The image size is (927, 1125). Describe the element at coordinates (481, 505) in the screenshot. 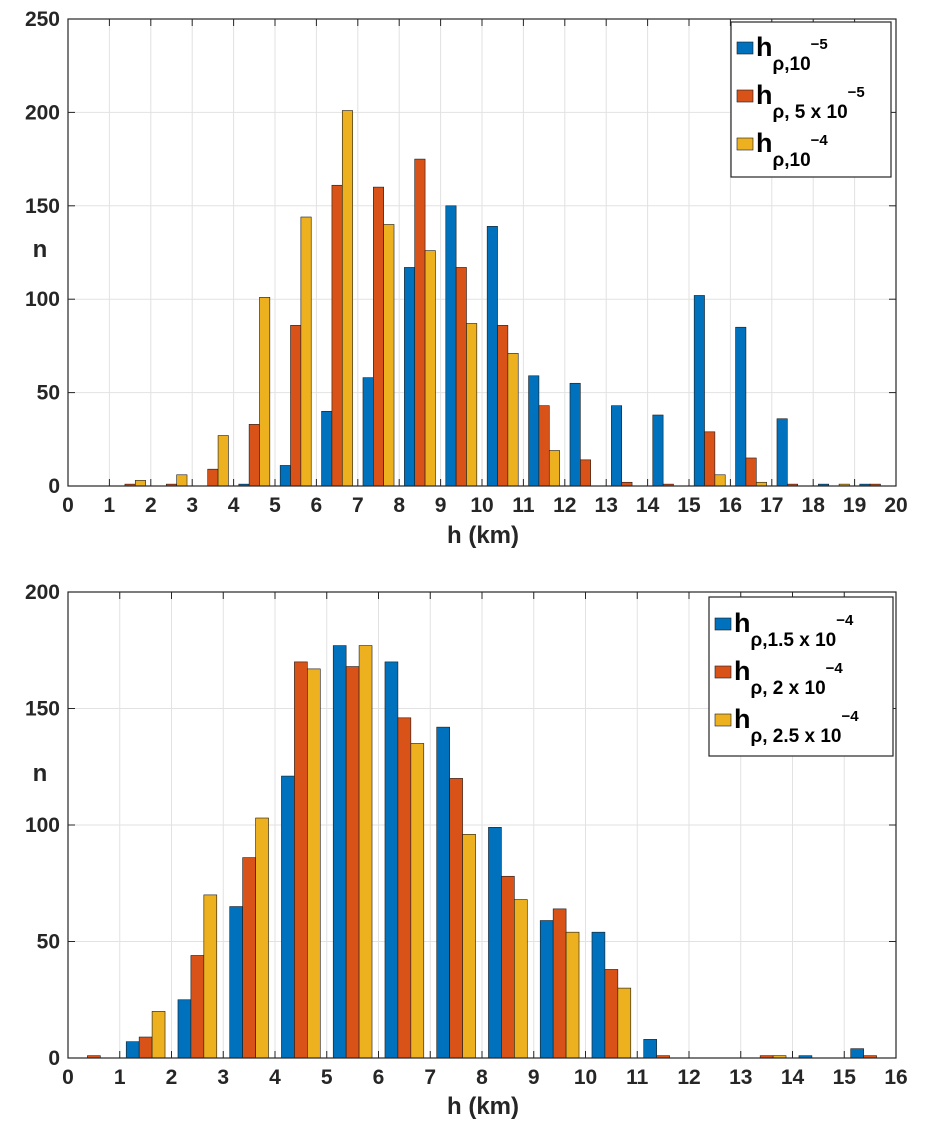

I see `x-tick-label: 10` at that location.